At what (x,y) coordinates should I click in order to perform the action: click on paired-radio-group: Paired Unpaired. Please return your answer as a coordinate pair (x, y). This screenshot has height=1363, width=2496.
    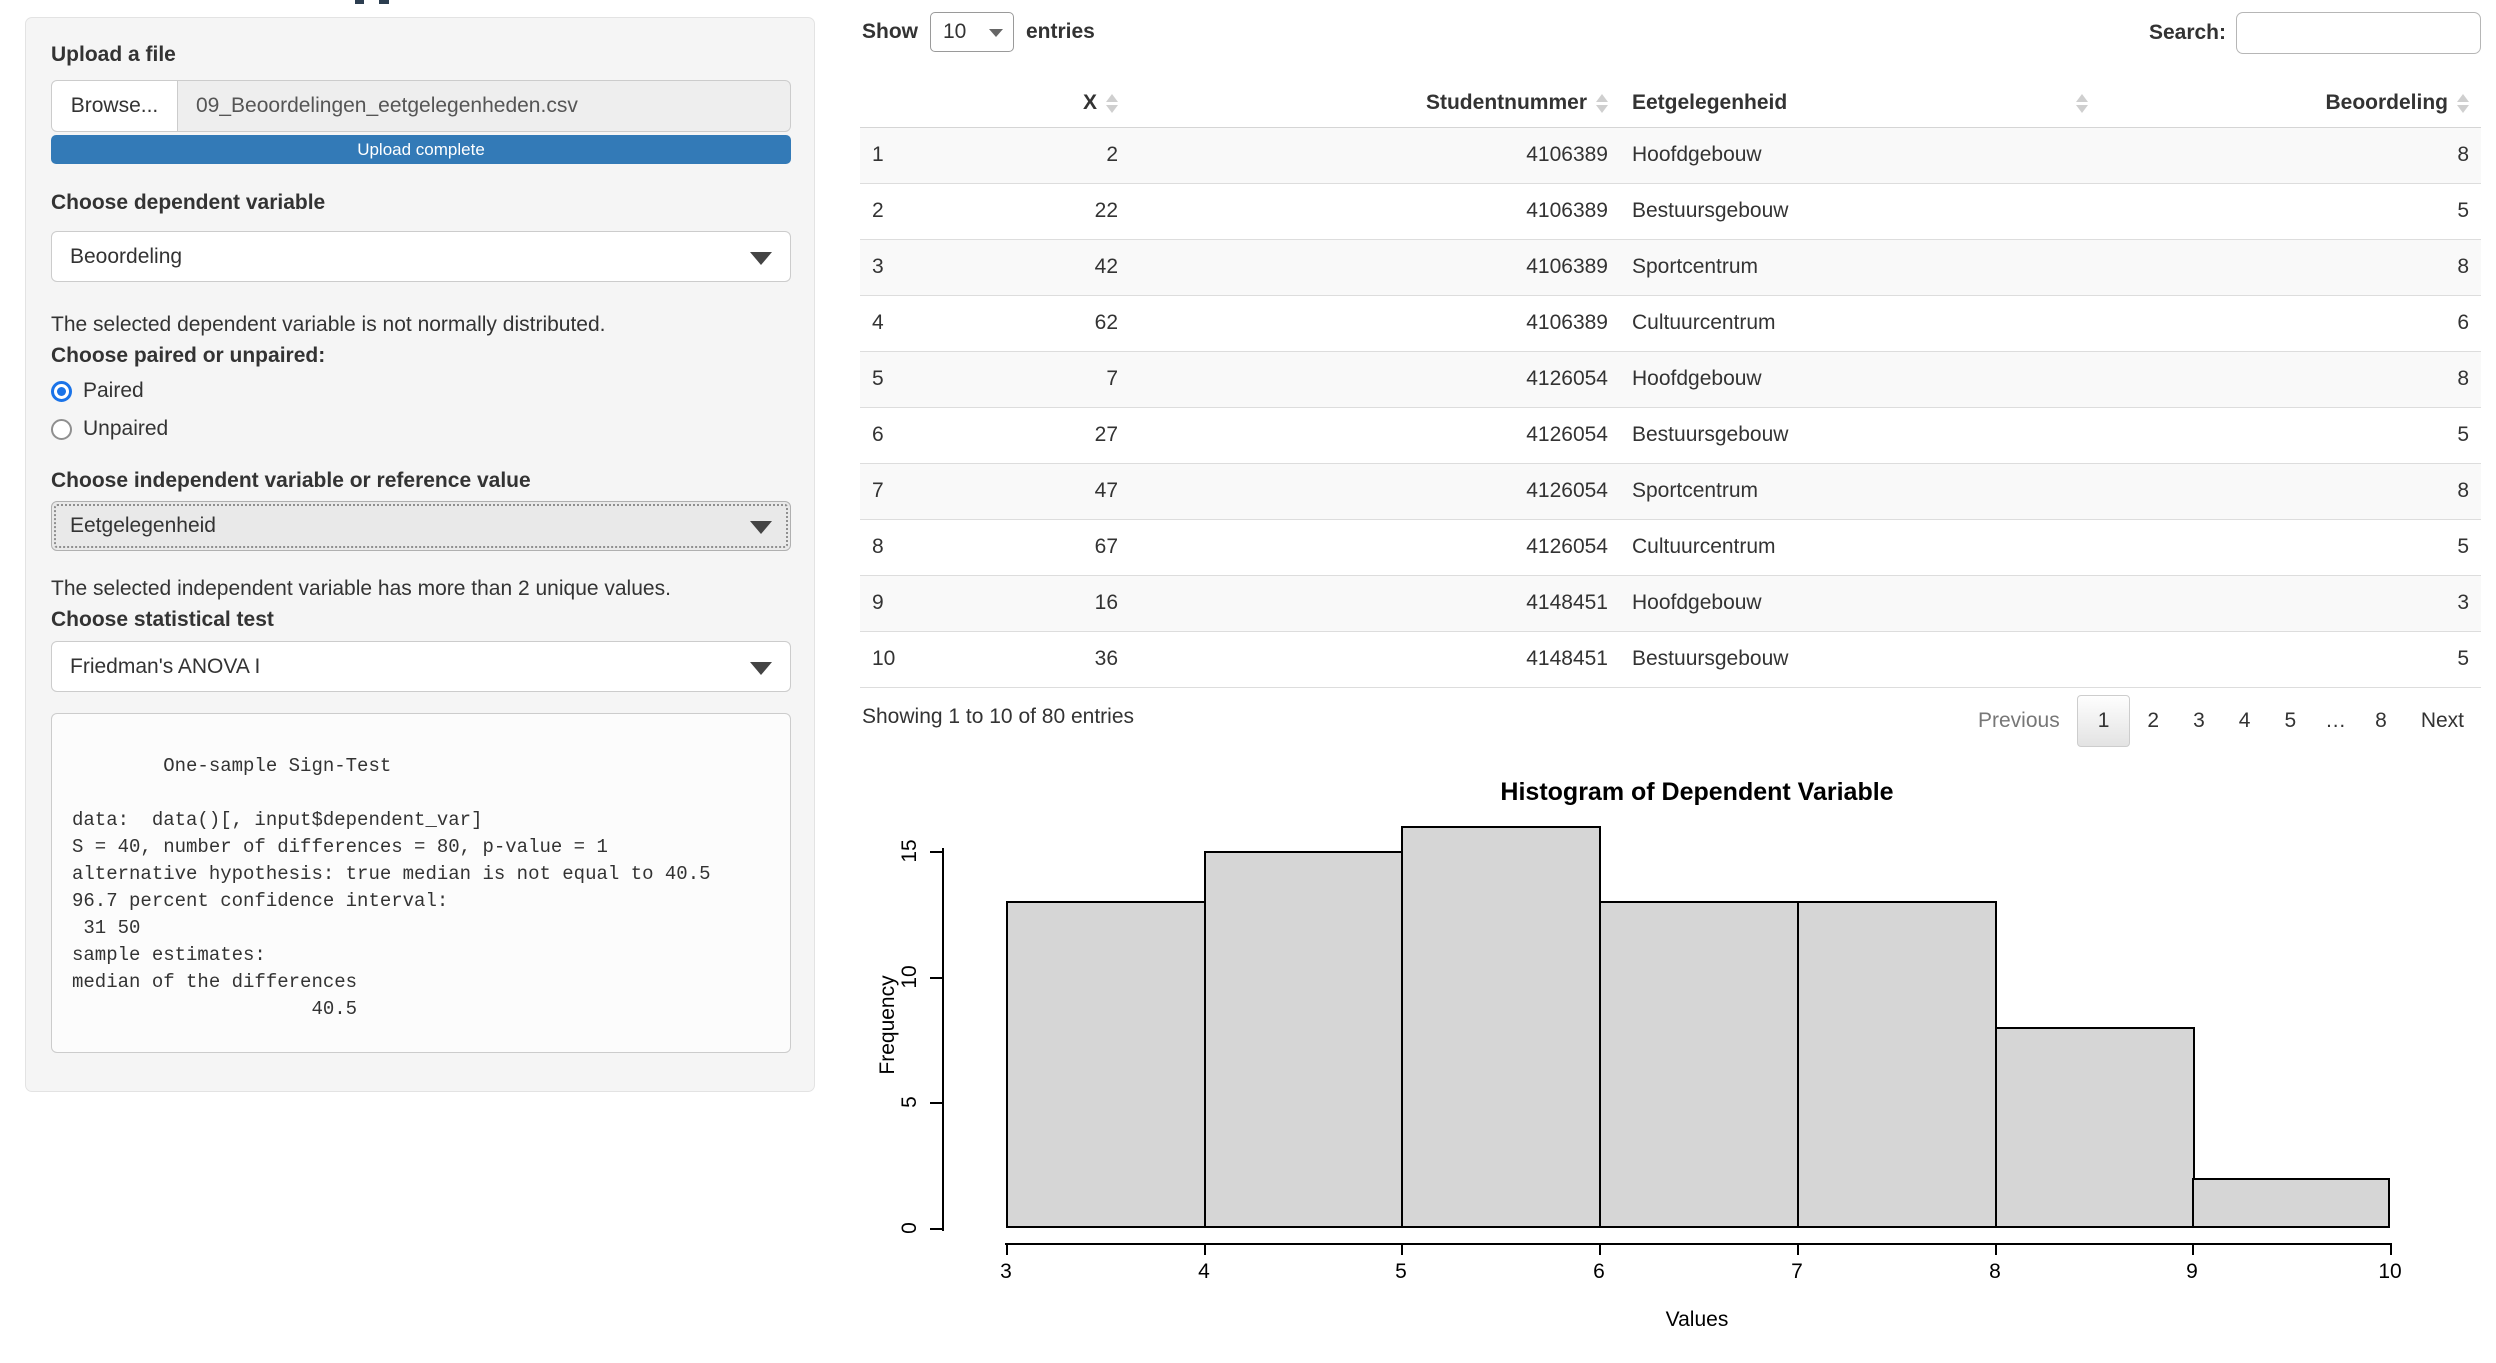
    Looking at the image, I should click on (421, 414).